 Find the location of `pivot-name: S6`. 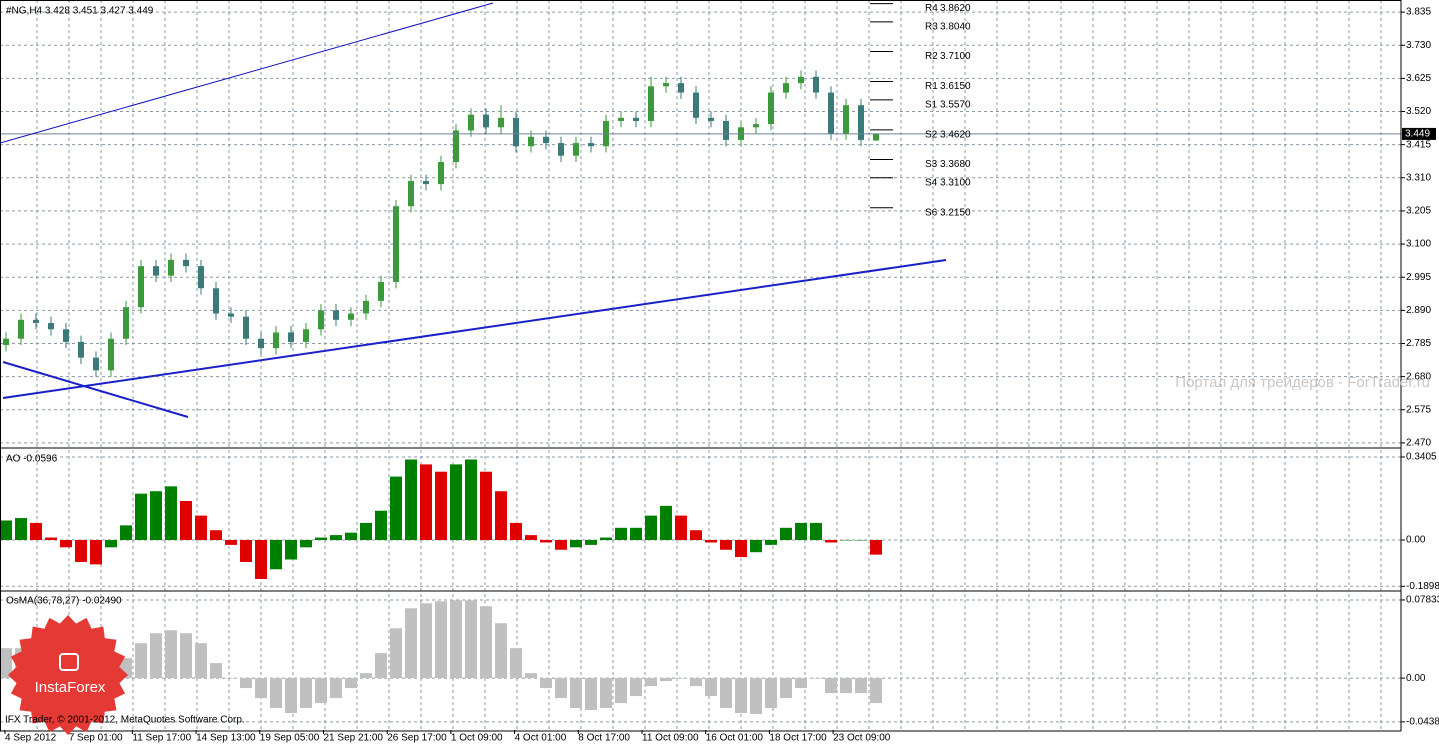

pivot-name: S6 is located at coordinates (931, 212).